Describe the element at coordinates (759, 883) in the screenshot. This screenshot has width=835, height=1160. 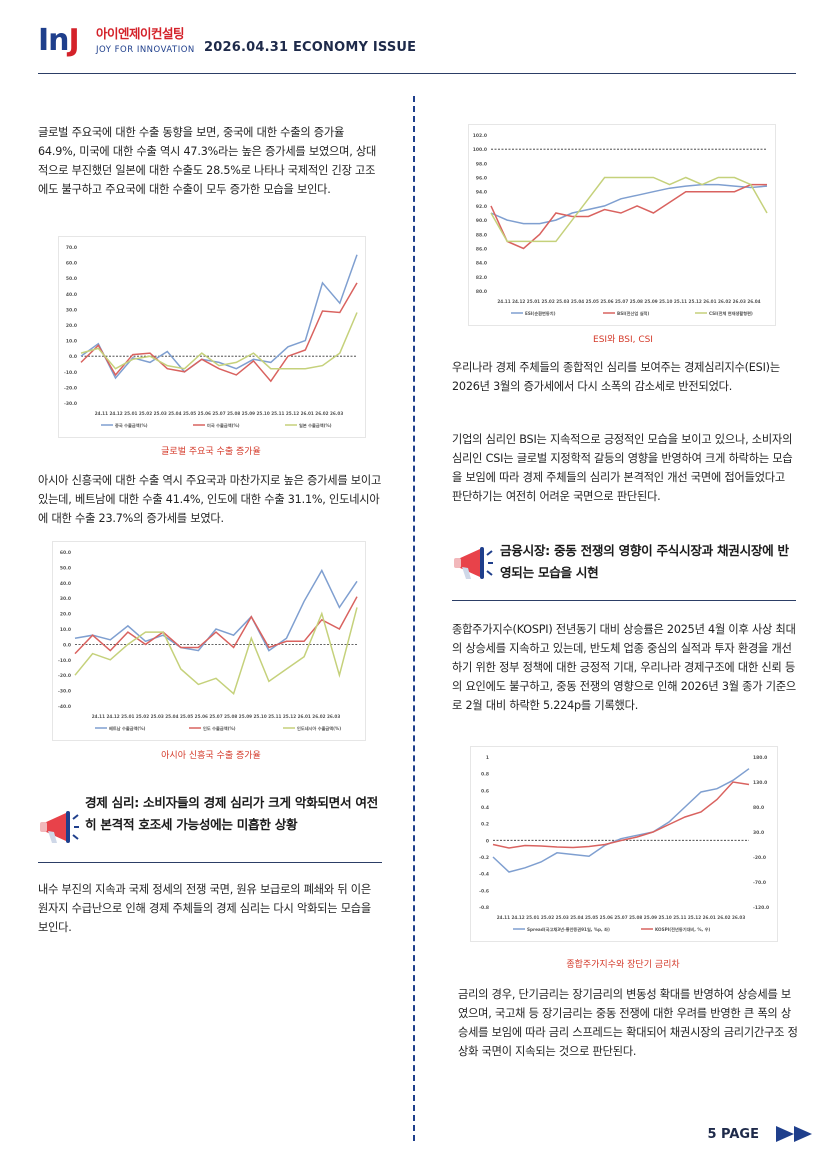
I see `y2-tick-label: -70.0` at that location.